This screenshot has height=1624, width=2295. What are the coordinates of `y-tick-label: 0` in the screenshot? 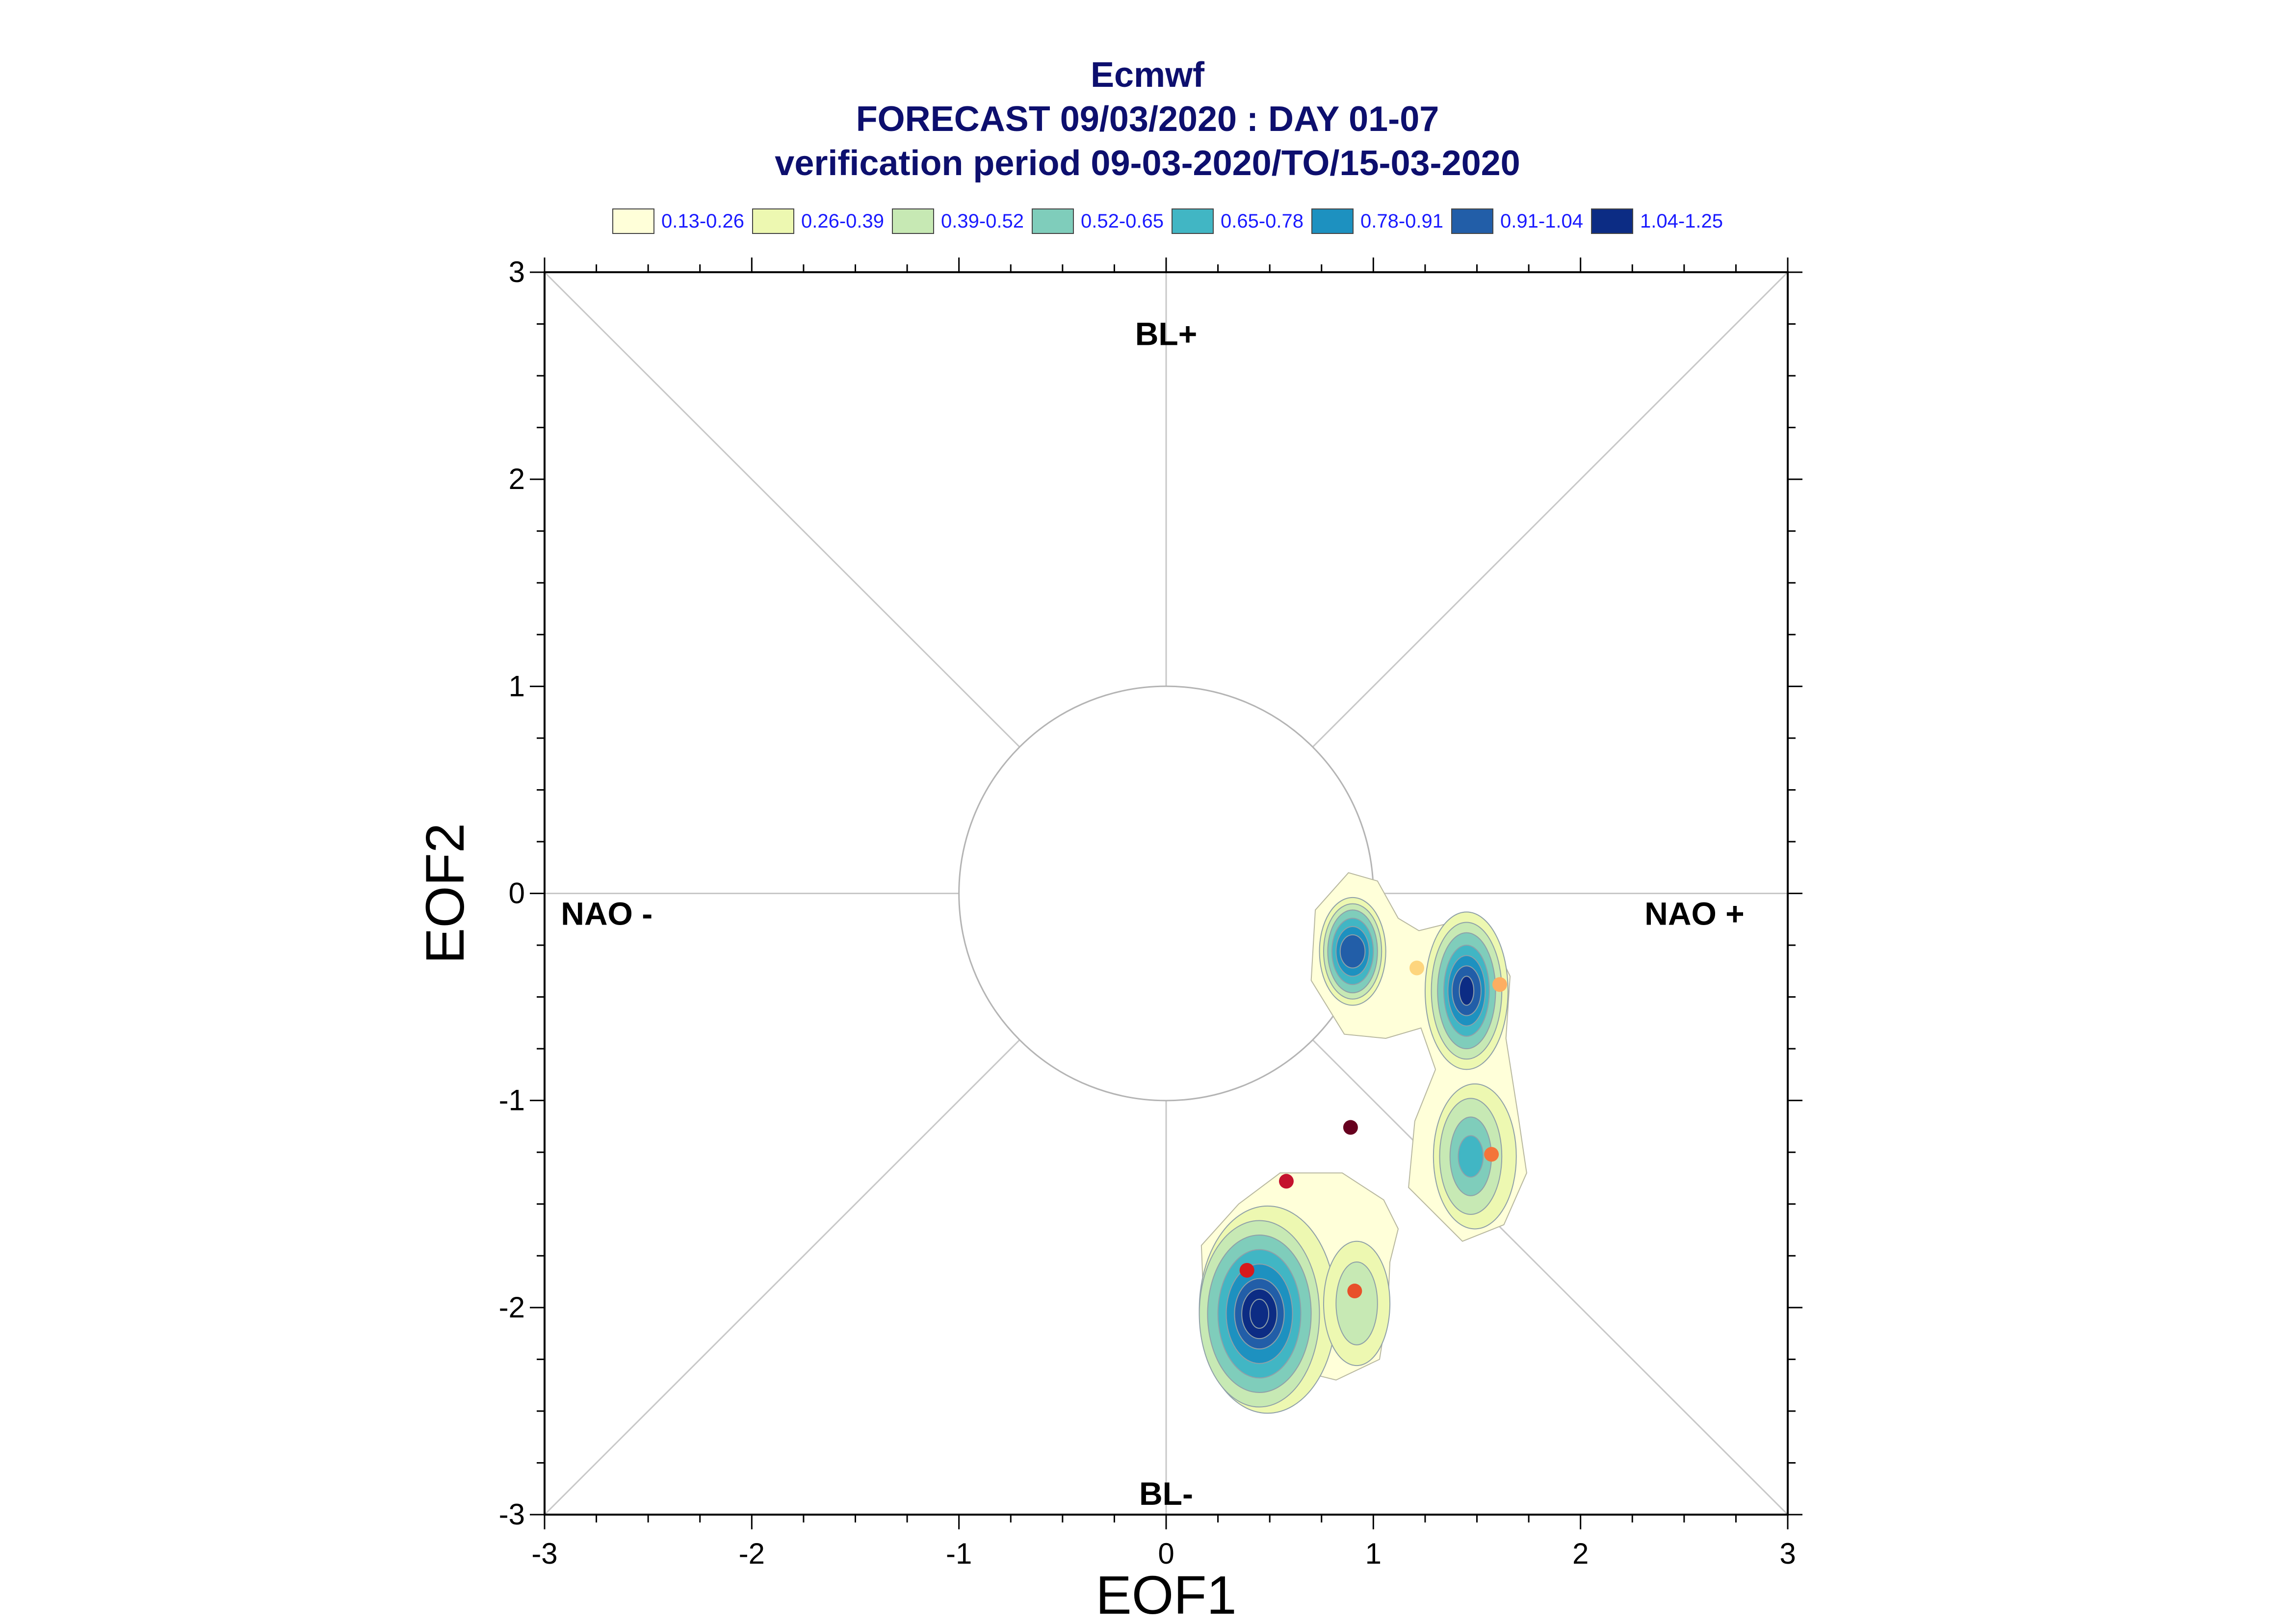 It's located at (517, 893).